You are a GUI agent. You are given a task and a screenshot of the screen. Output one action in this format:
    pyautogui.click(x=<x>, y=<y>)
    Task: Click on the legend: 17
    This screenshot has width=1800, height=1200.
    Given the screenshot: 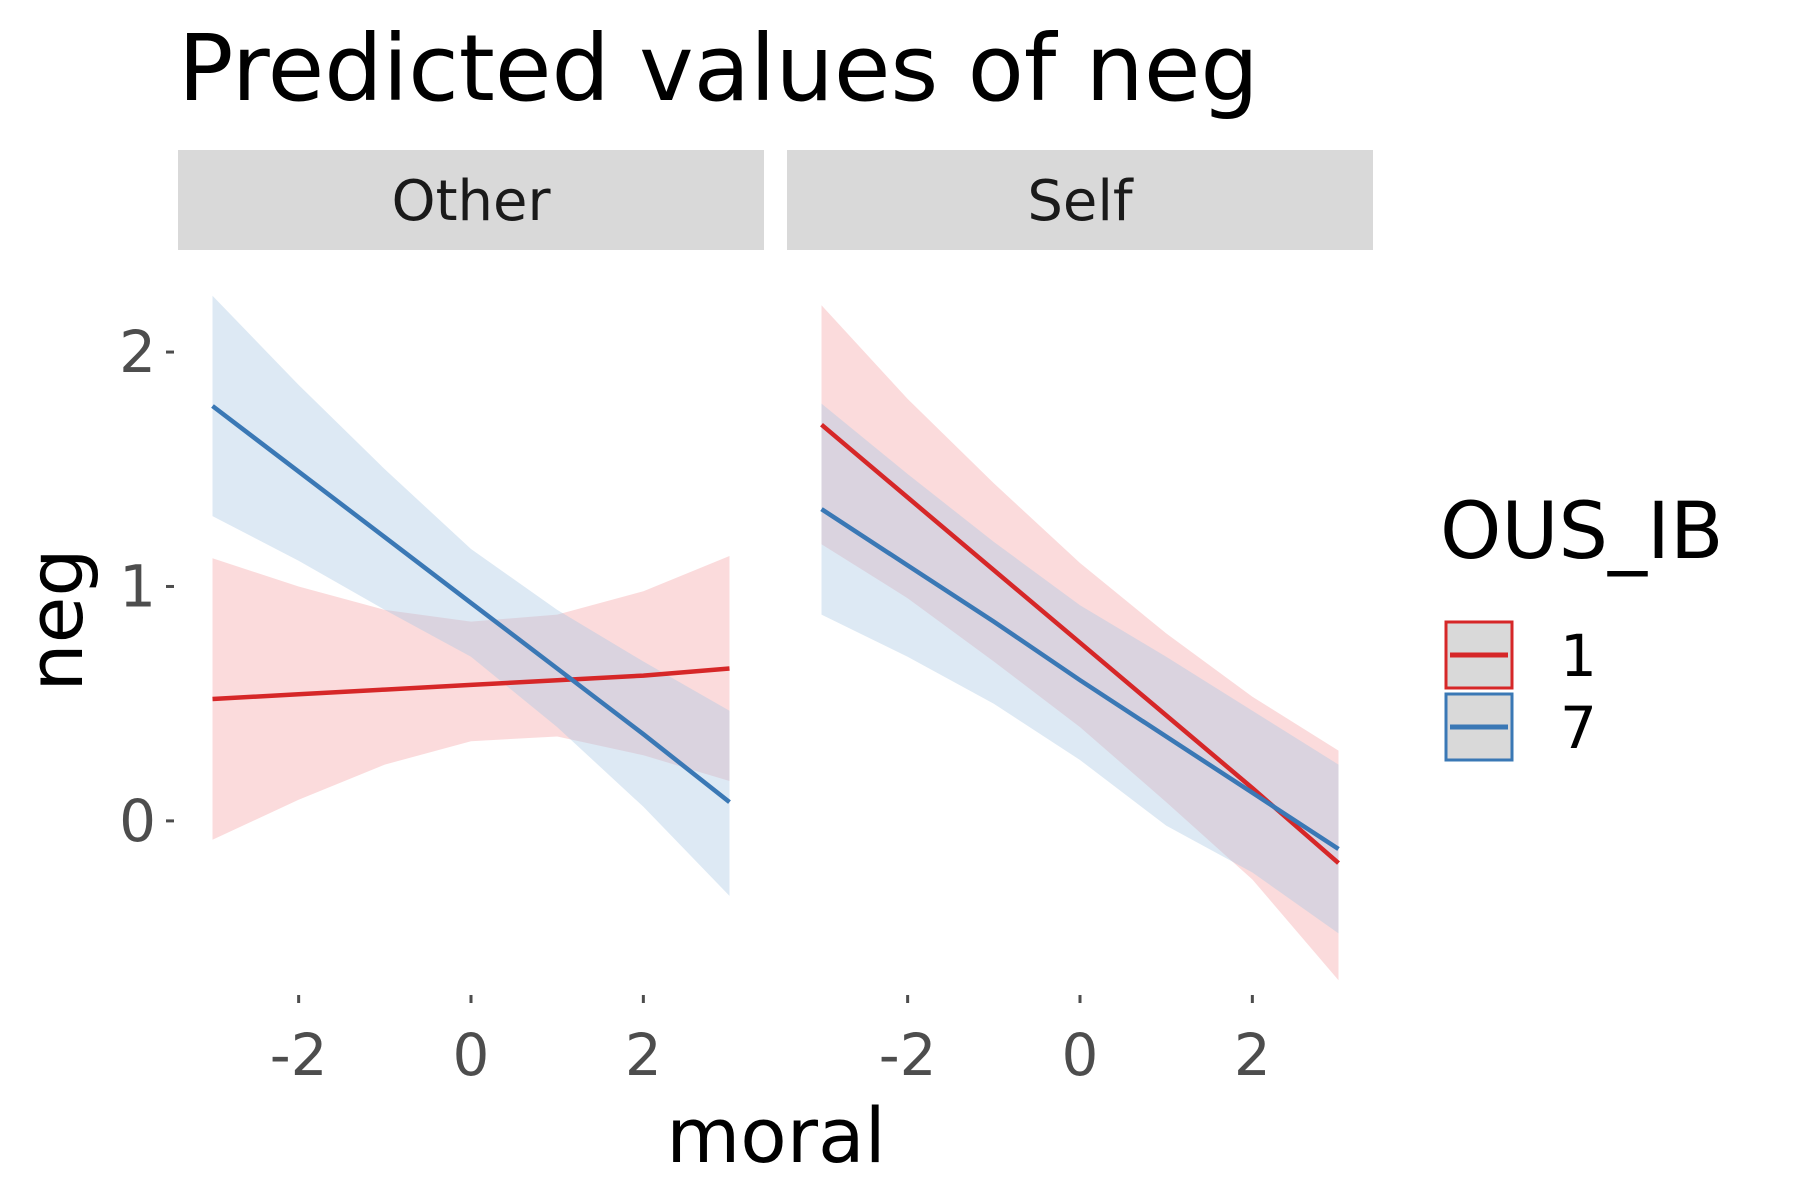 What is the action you would take?
    pyautogui.click(x=1520, y=691)
    